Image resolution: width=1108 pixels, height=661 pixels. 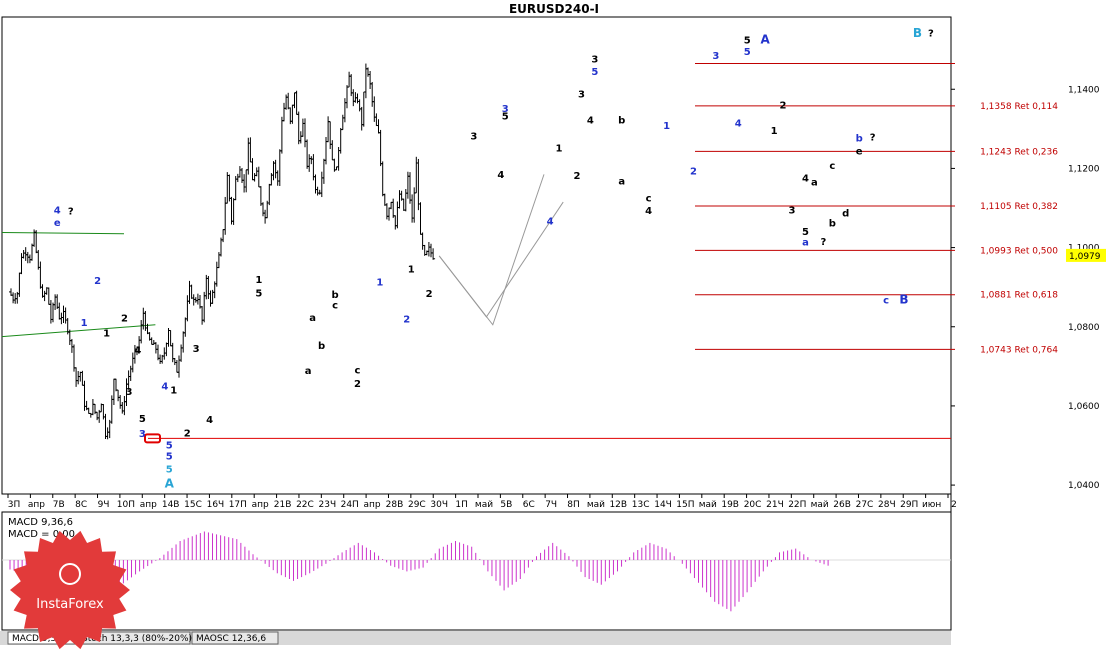 I want to click on time-tick-label: 28Ч, so click(x=887, y=505).